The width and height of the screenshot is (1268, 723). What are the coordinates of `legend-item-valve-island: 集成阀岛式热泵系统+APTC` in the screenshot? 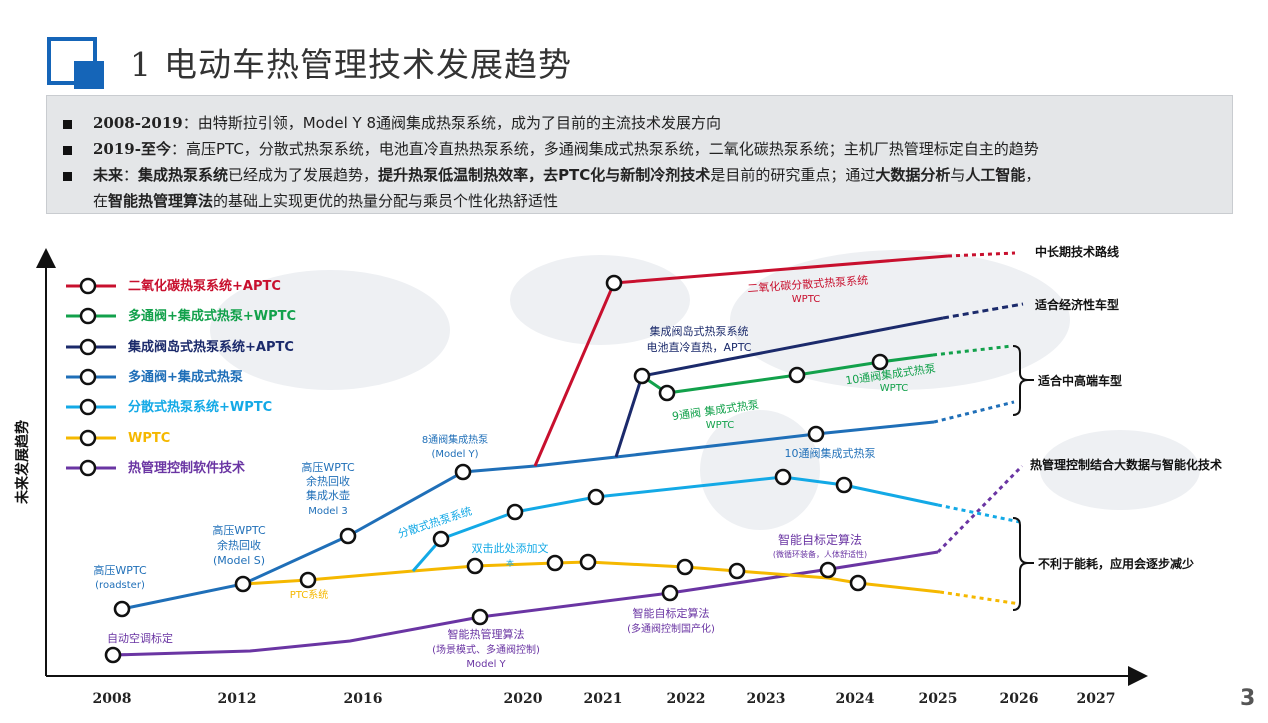 It's located at (180, 347).